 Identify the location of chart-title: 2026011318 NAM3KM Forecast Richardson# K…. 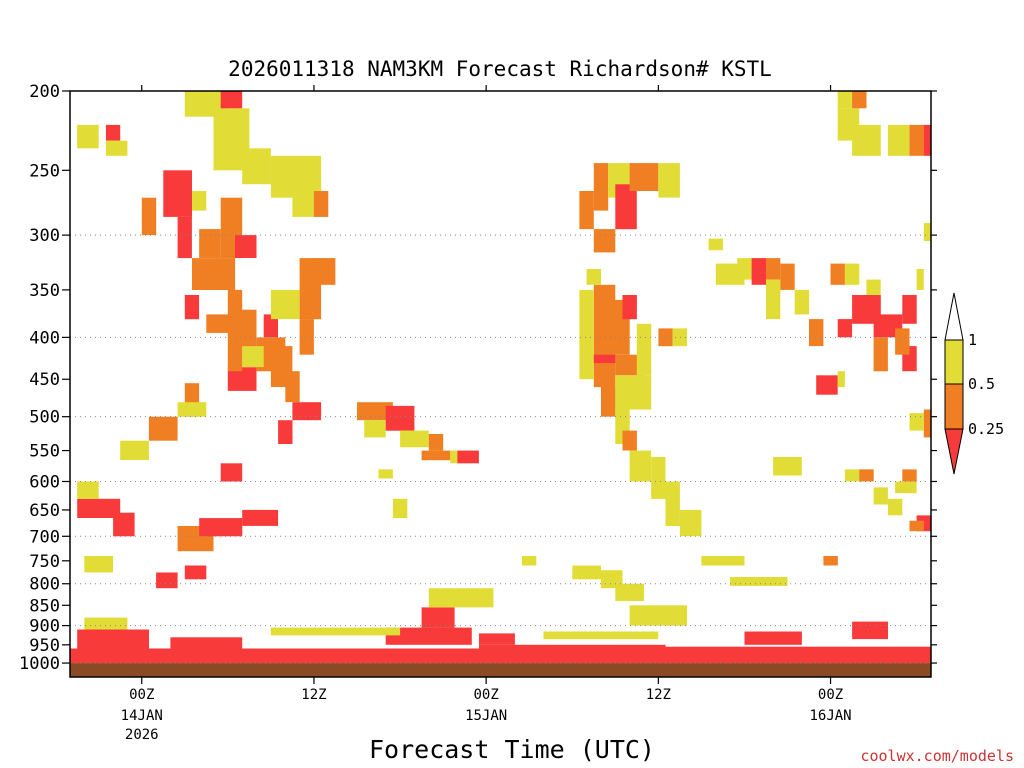
(500, 69).